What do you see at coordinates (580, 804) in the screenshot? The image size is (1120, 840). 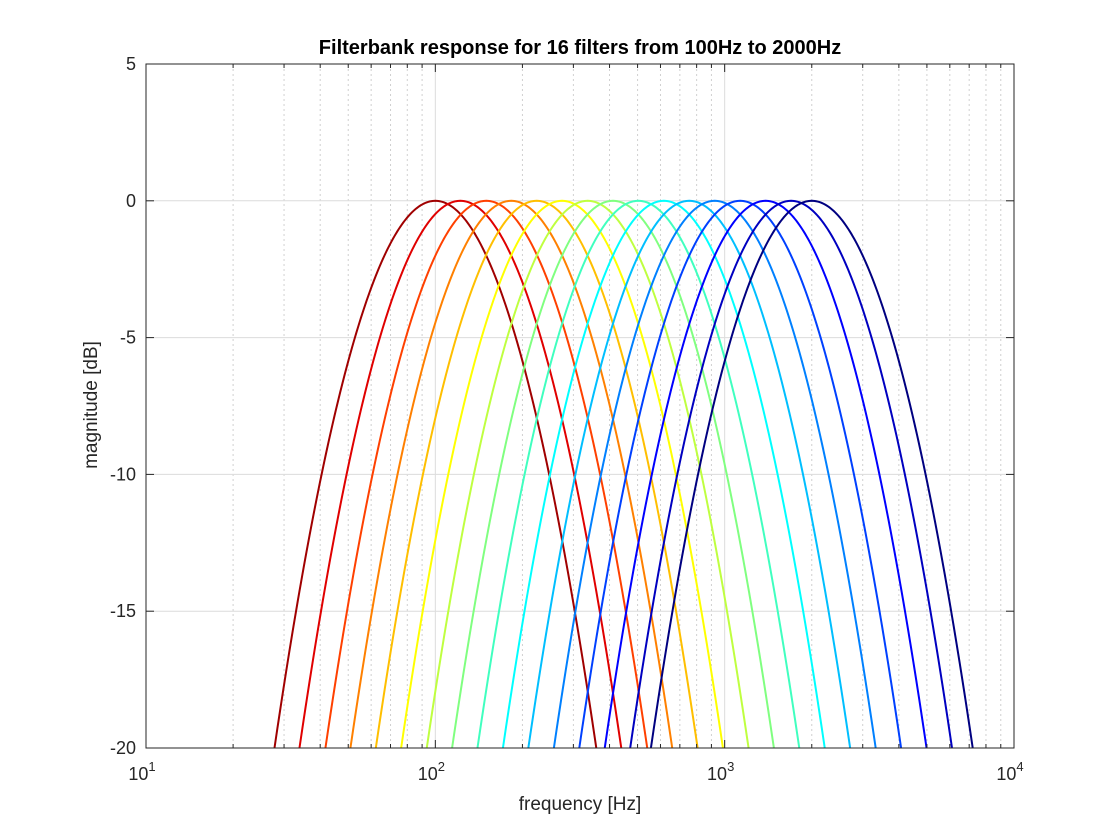 I see `x-axis-label: frequency [Hz]` at bounding box center [580, 804].